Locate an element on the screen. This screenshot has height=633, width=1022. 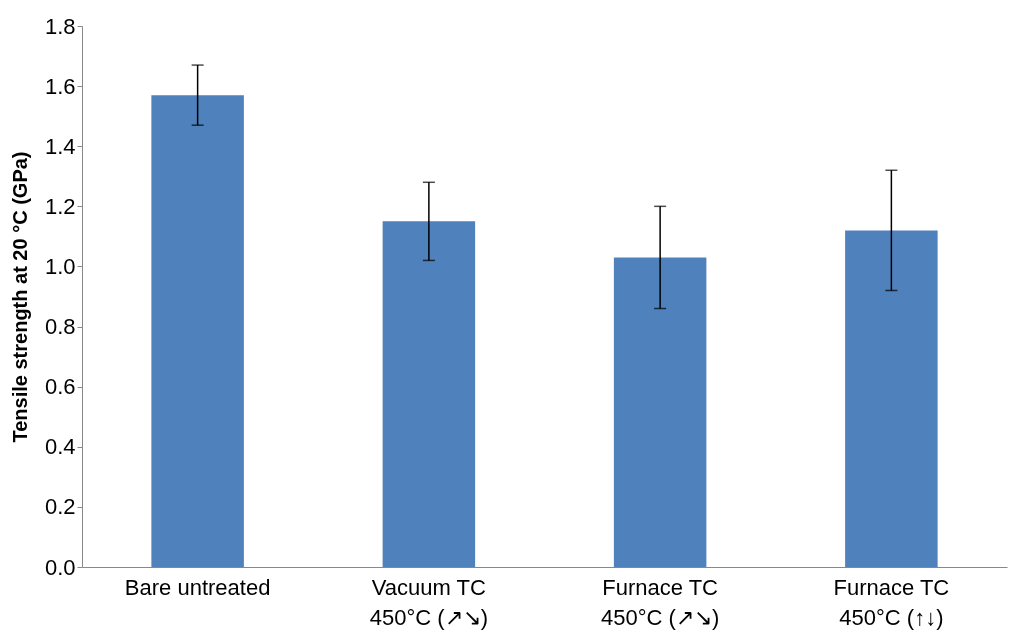
y-tick-label: 1.4 is located at coordinates (60, 146).